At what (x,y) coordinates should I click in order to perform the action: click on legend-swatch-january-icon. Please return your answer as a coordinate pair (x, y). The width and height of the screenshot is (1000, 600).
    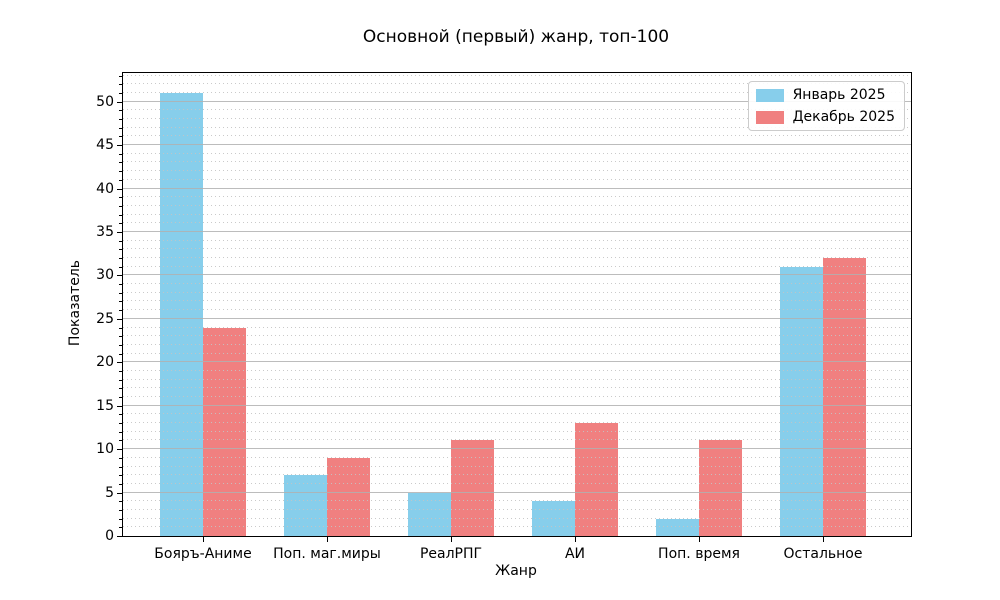
    Looking at the image, I should click on (769, 95).